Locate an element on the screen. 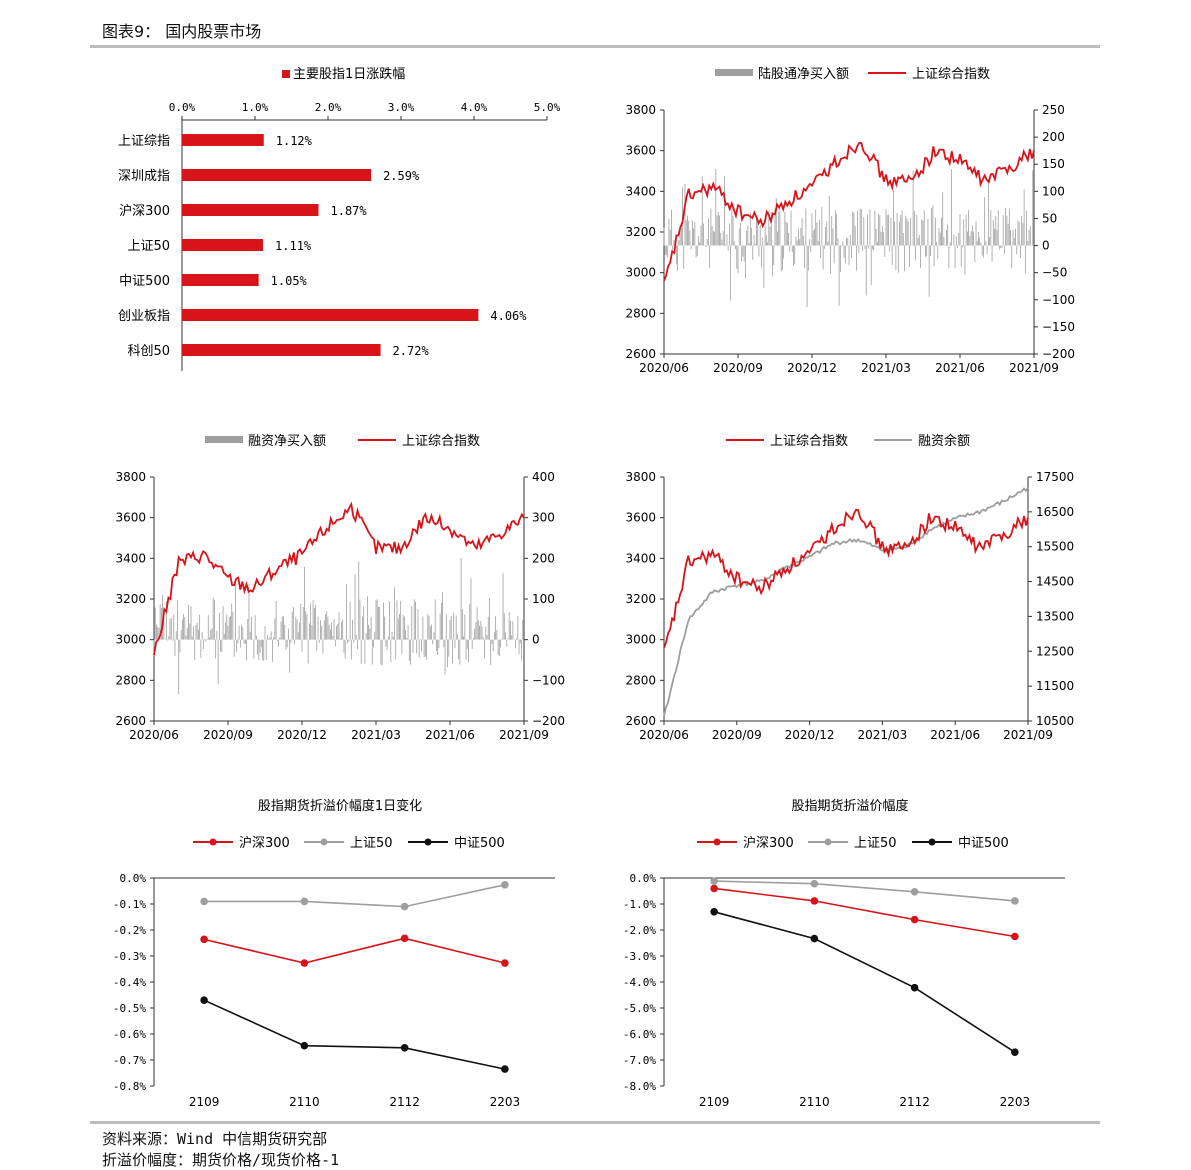 The height and width of the screenshot is (1170, 1191). y-tick-label: -4.0% is located at coordinates (639, 982).